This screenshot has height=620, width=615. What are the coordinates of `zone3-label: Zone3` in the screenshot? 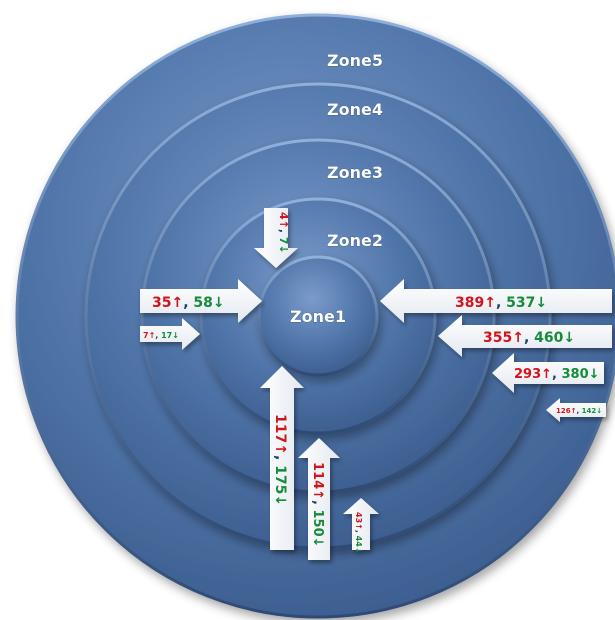 It's located at (355, 172).